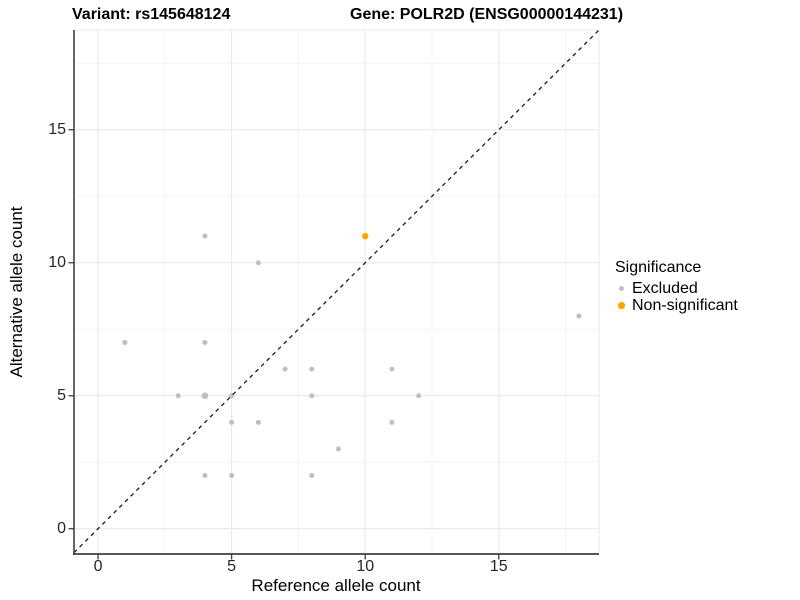 The width and height of the screenshot is (800, 600). I want to click on legend: Significance Excluded Non-significant, so click(676, 286).